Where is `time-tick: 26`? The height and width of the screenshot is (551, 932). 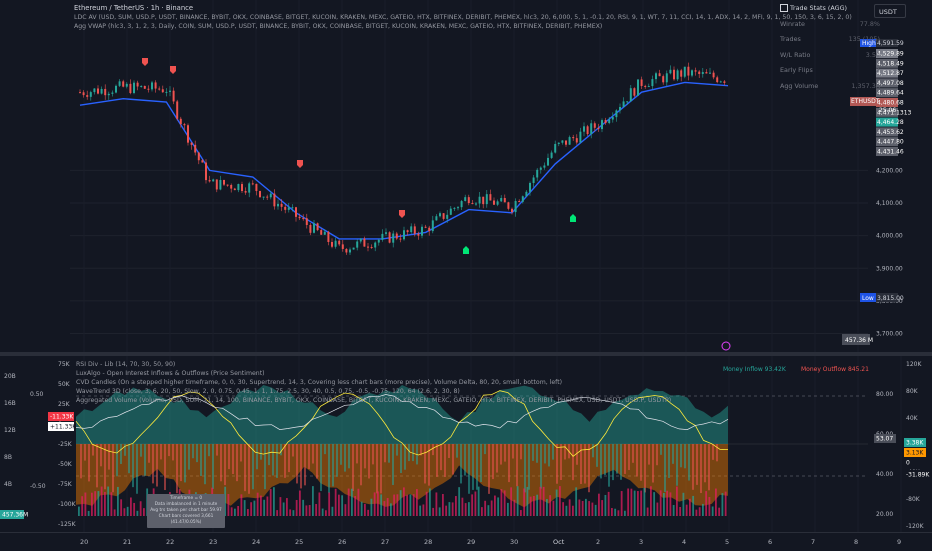
time-tick: 26 is located at coordinates (342, 542).